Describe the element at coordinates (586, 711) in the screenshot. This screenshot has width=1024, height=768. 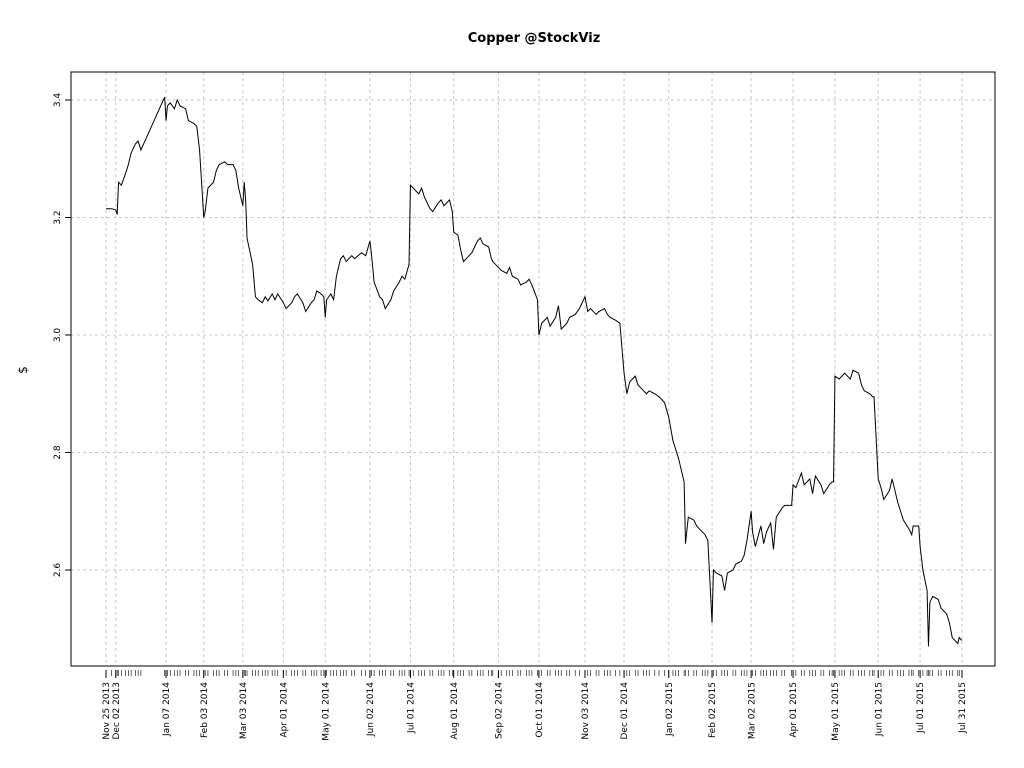
I see `x-tick-label: Nov 03 2014` at that location.